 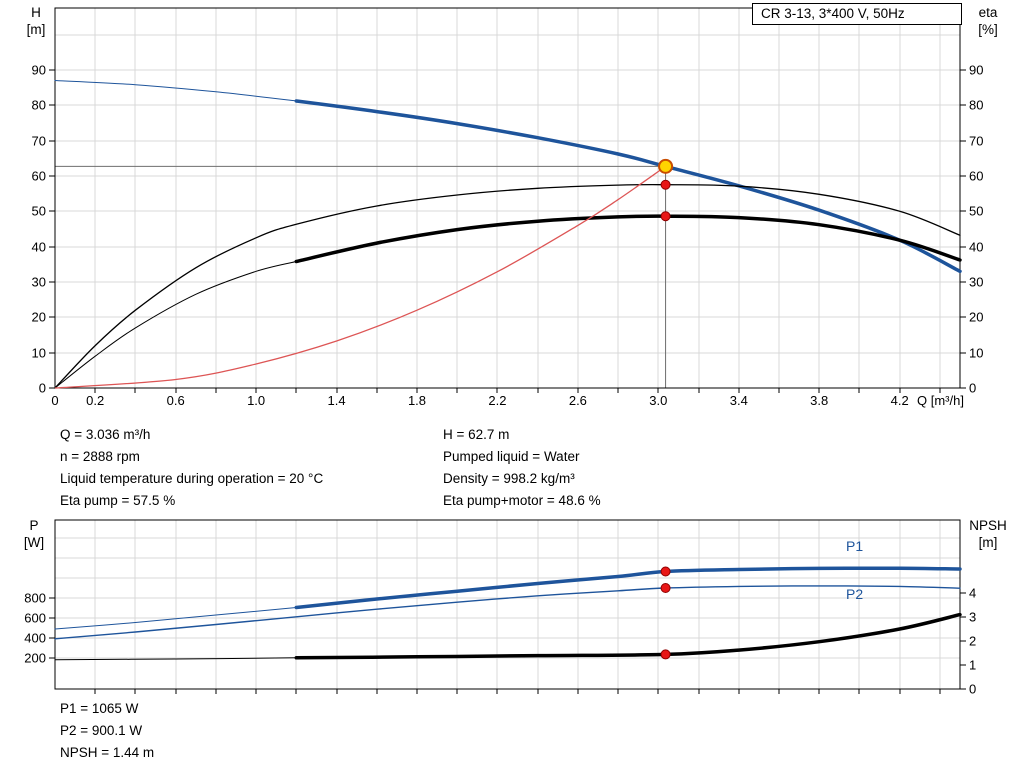 What do you see at coordinates (658, 400) in the screenshot?
I see `svg-text: 3.0` at bounding box center [658, 400].